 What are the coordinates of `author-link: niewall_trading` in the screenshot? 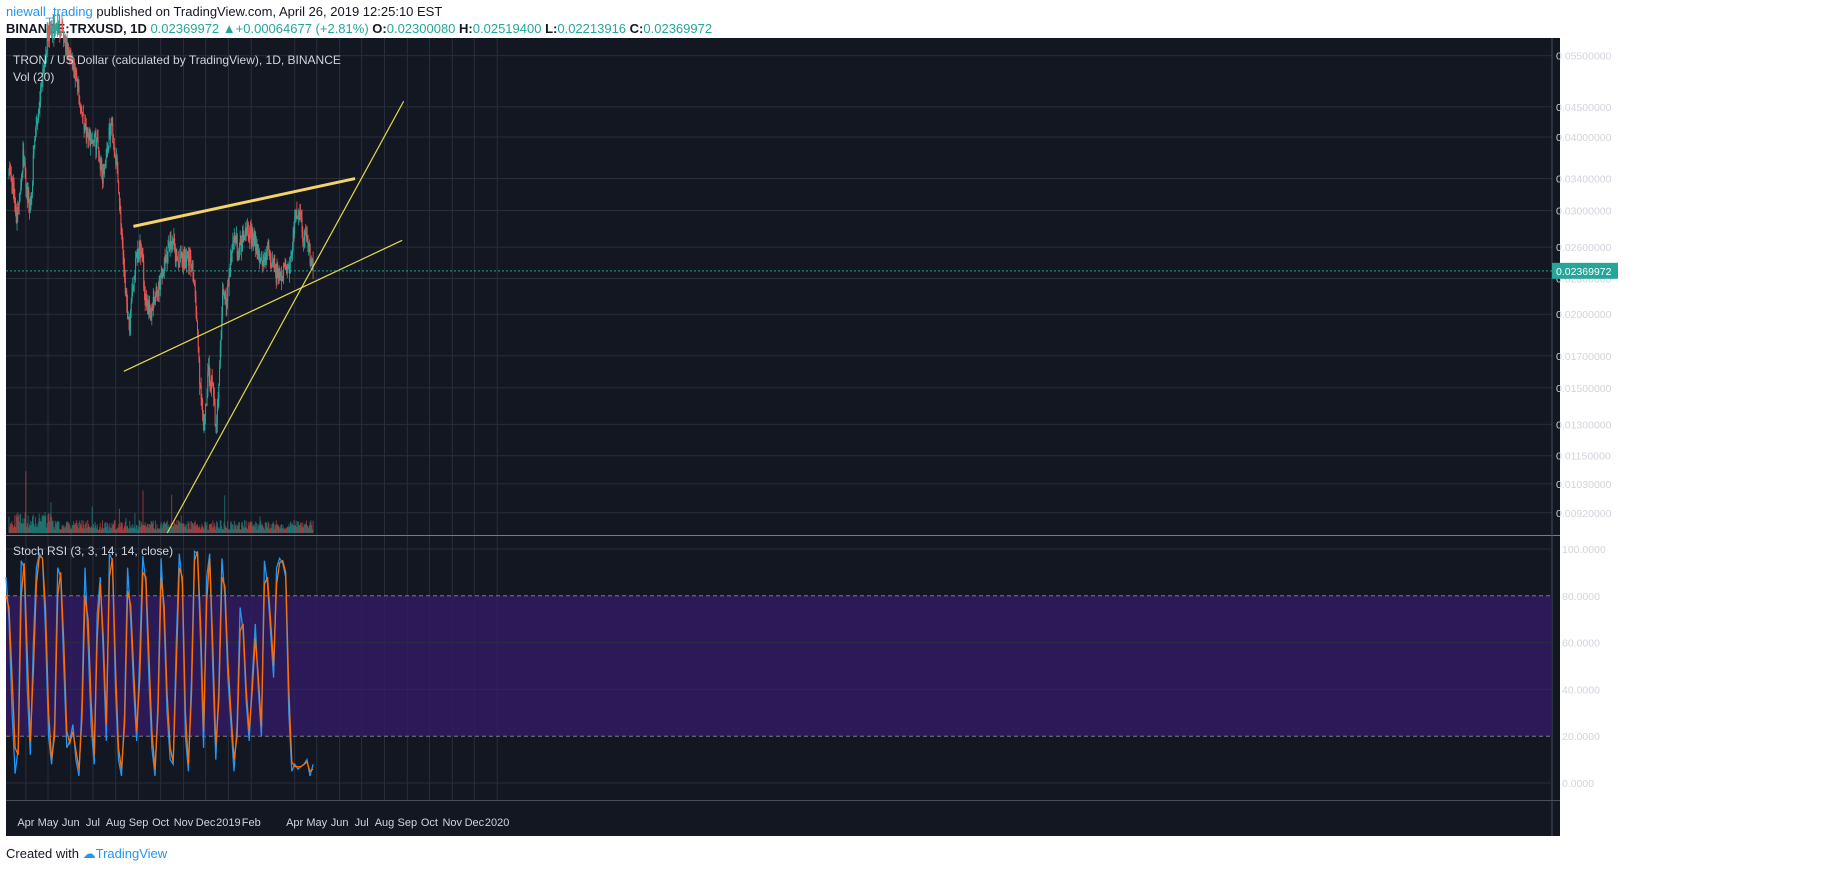 It's located at (49, 11).